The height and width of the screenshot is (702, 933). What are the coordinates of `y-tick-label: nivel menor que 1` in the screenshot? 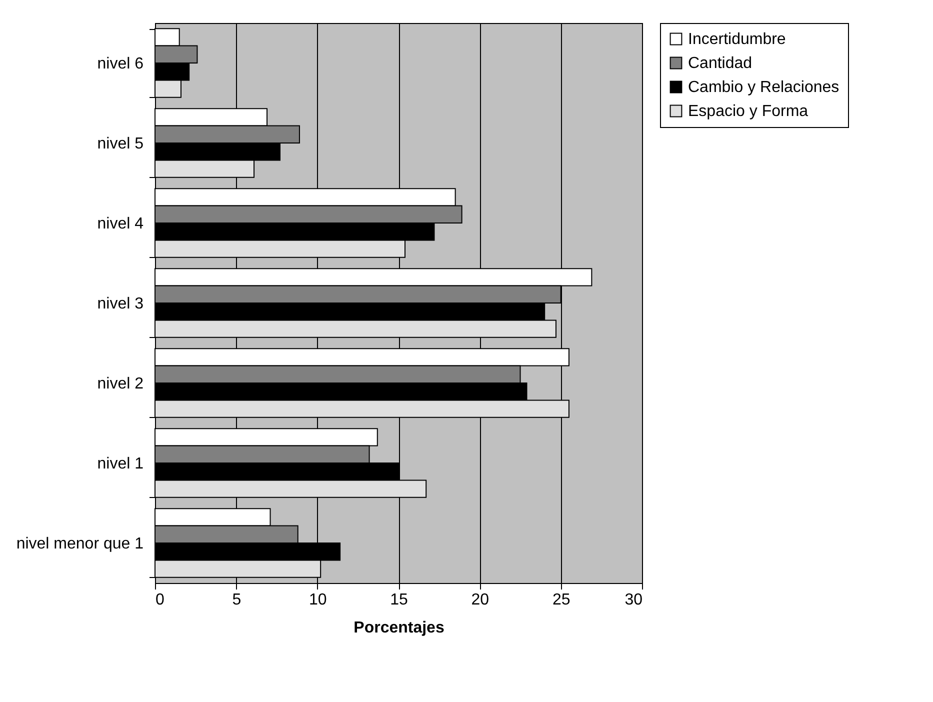 It's located at (80, 544).